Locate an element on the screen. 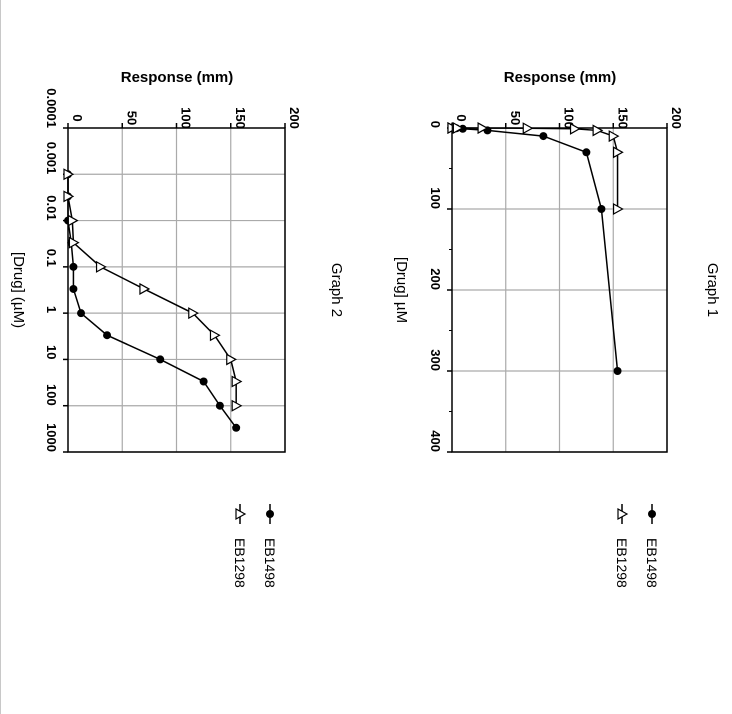 The width and height of the screenshot is (732, 714). plot-frame is located at coordinates (176, 290).